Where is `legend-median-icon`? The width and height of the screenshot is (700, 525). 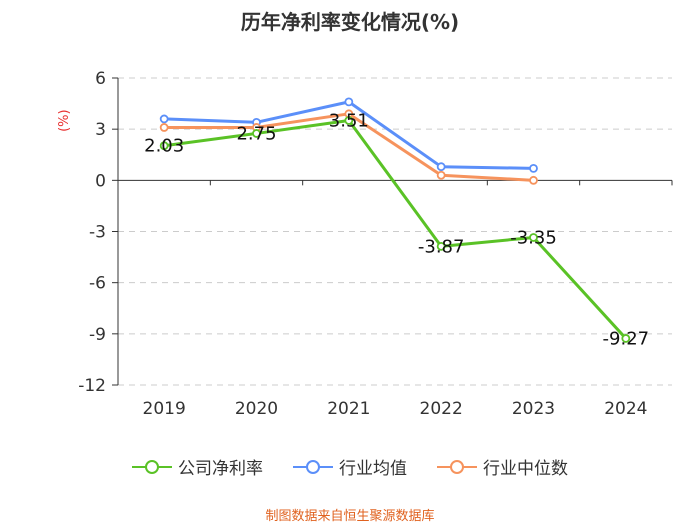
legend-median-icon is located at coordinates (457, 466).